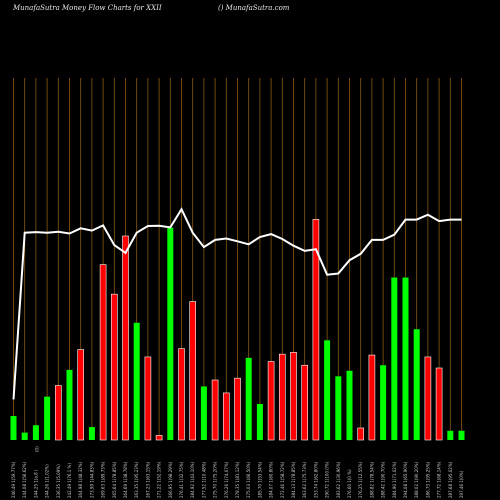 Image resolution: width=500 pixels, height=500 pixels. Describe the element at coordinates (58, 481) in the screenshot. I see `x-tick-label: 236.35 1(5.09%)` at that location.